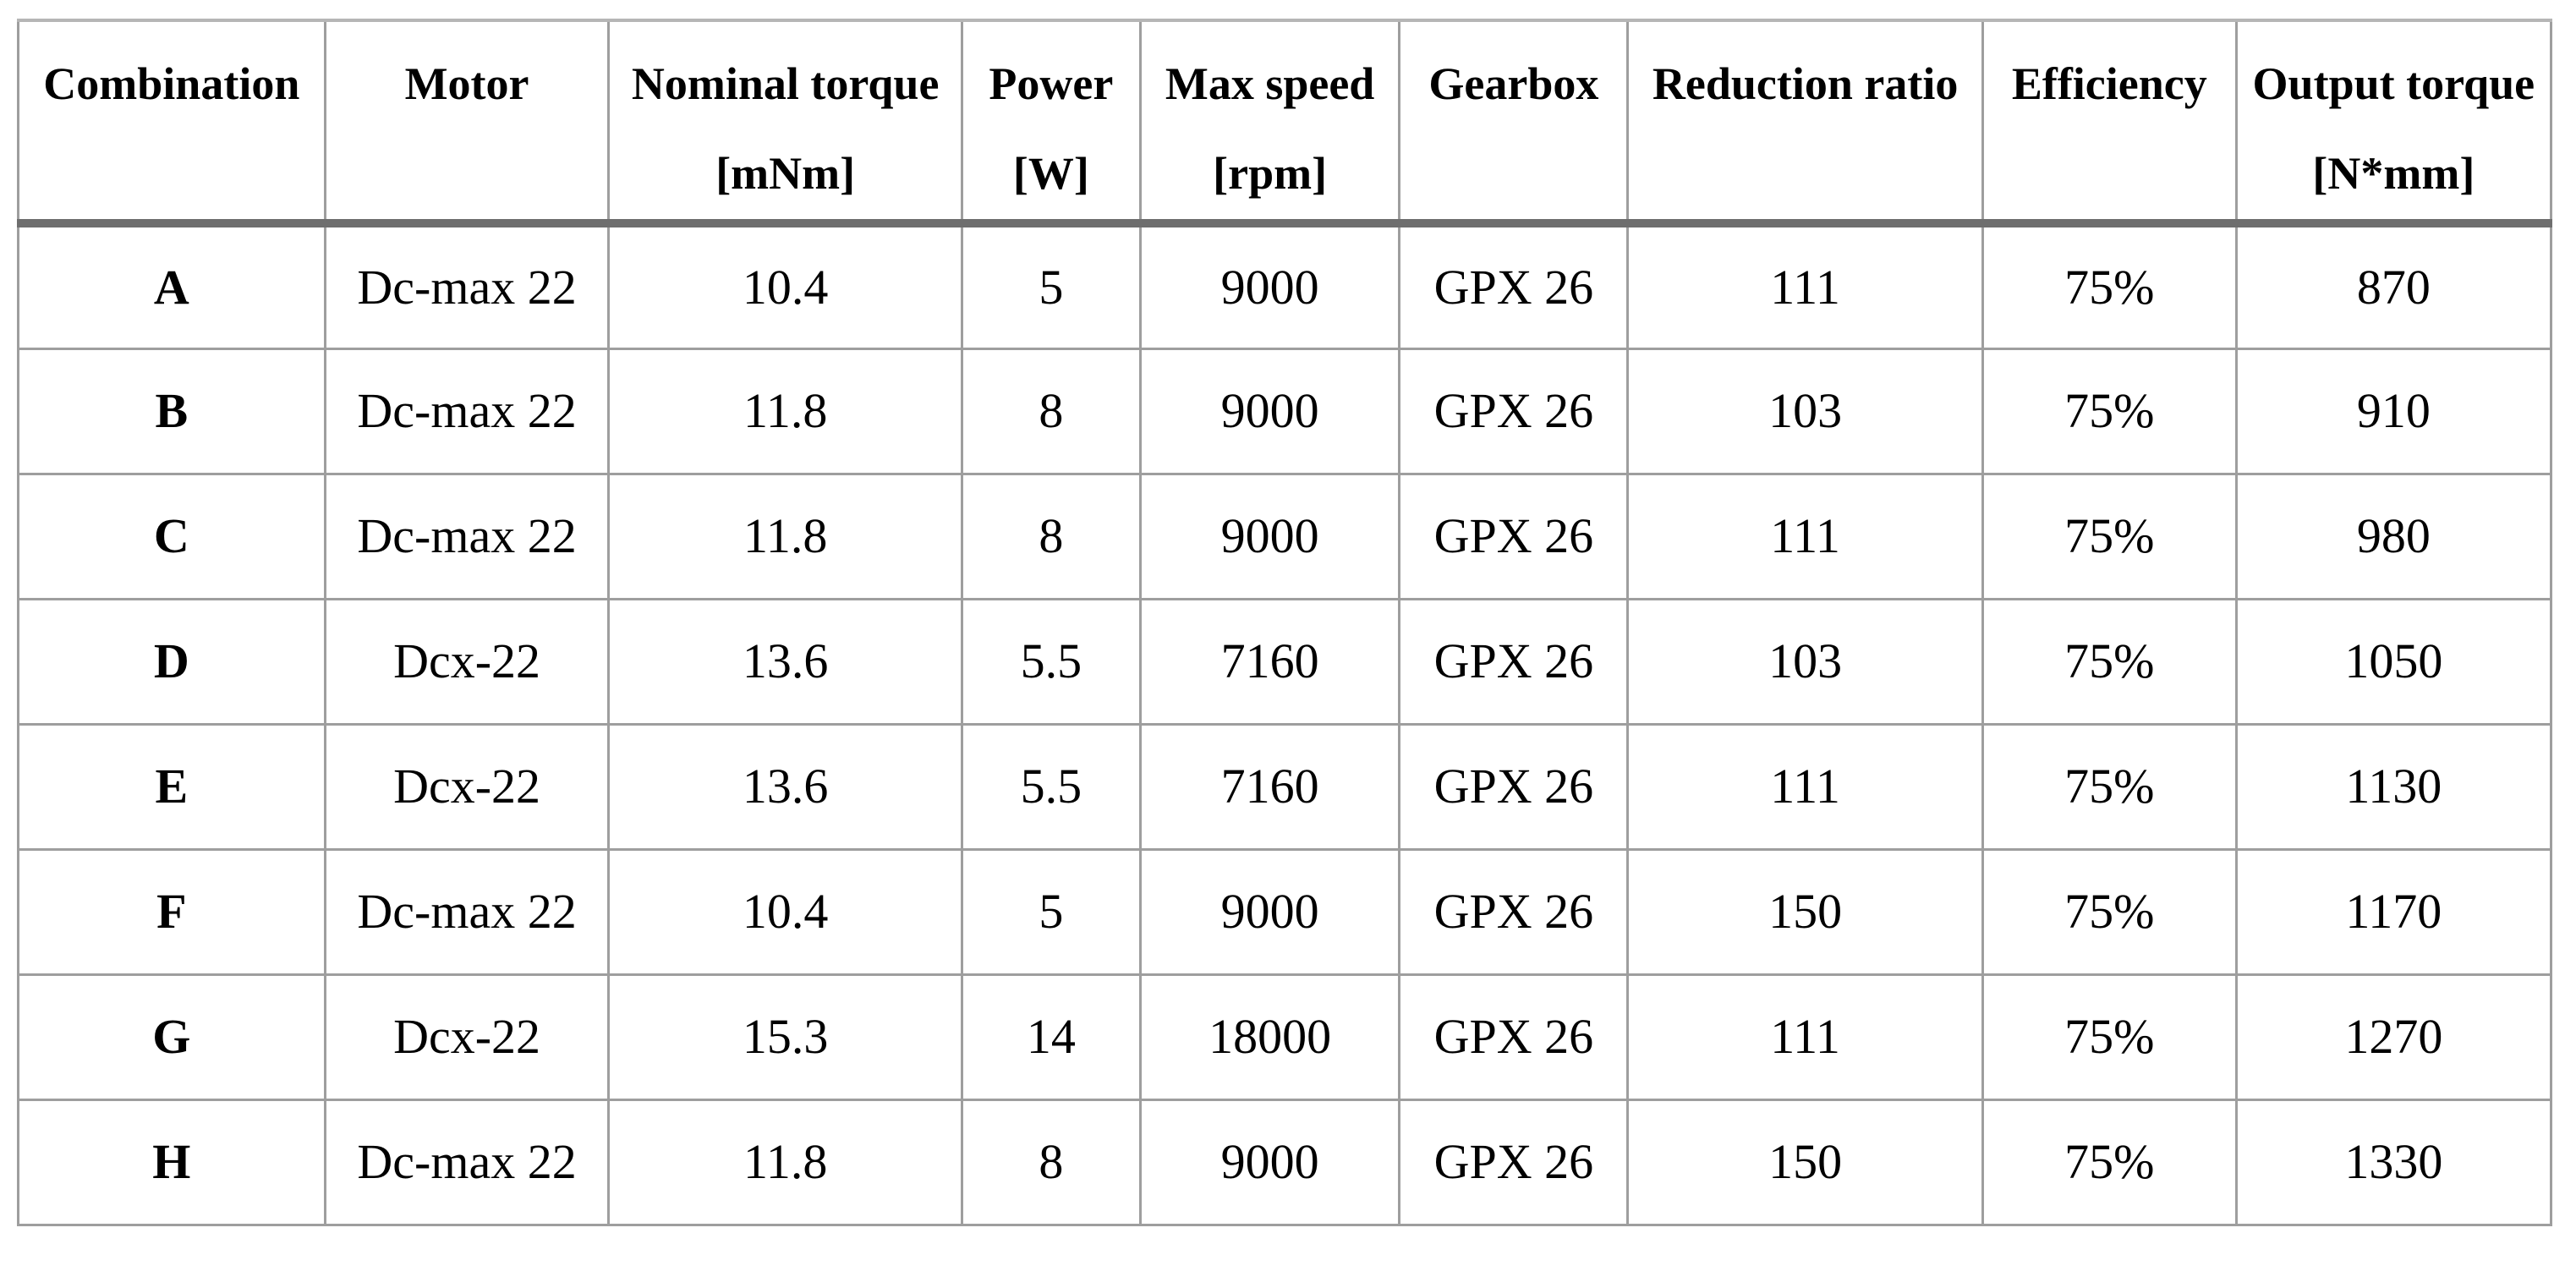 This screenshot has width=2576, height=1266. What do you see at coordinates (171, 911) in the screenshot?
I see `combination-cell: F` at bounding box center [171, 911].